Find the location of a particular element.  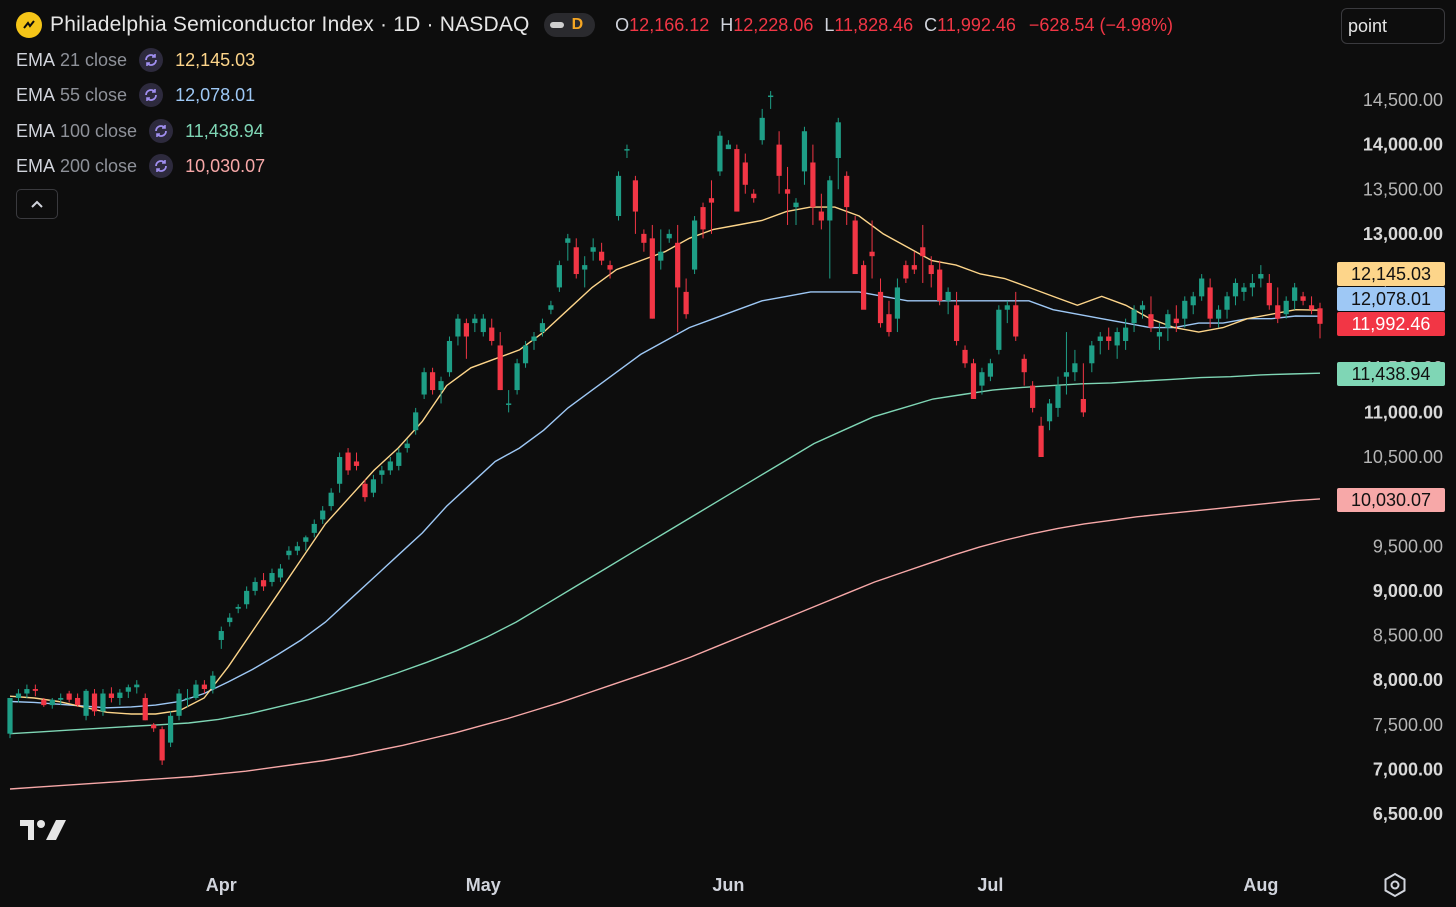

interval-toggle: D is located at coordinates (569, 25).